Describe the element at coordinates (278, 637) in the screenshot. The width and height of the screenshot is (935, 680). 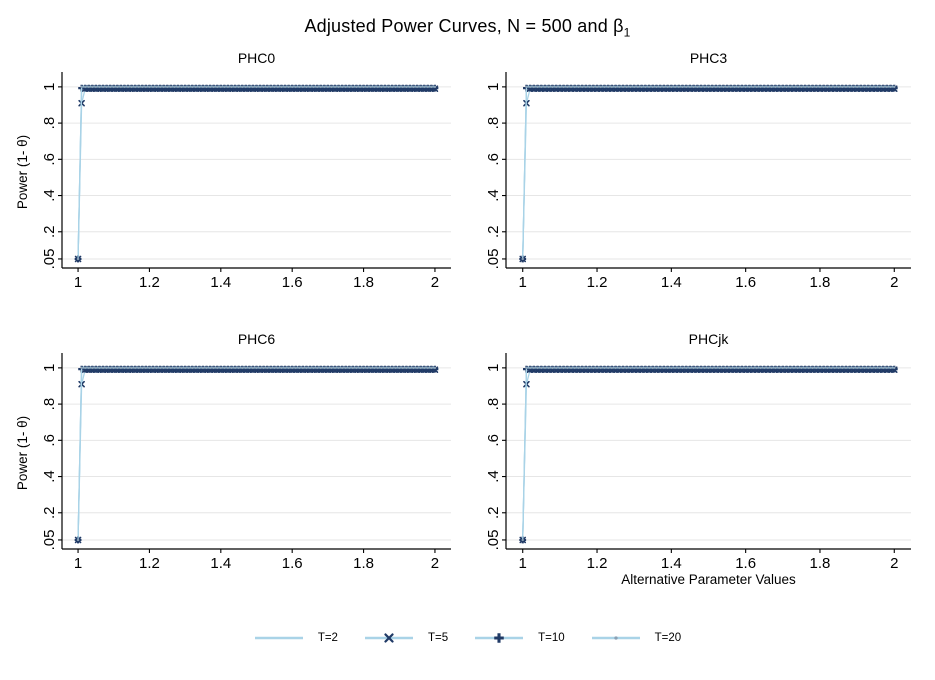
I see `legend-line-swatch` at that location.